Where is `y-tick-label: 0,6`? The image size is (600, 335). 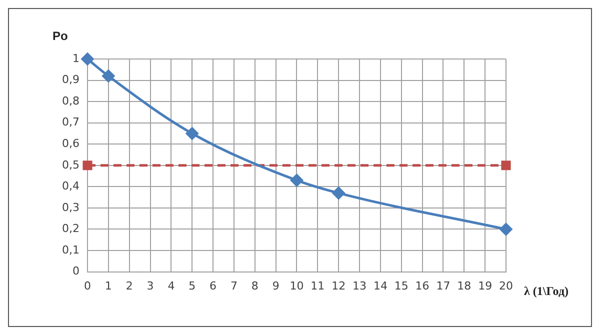
y-tick-label: 0,6 is located at coordinates (71, 143).